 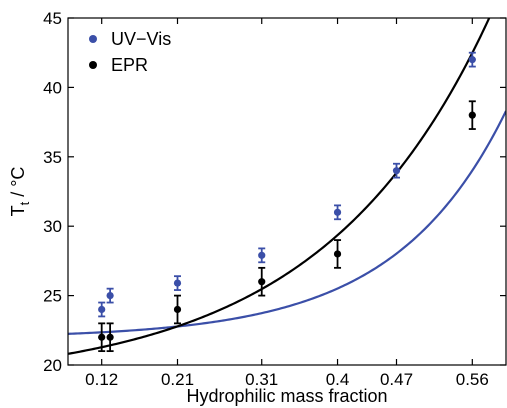 What do you see at coordinates (52, 157) in the screenshot?
I see `y-tick-label: 35` at bounding box center [52, 157].